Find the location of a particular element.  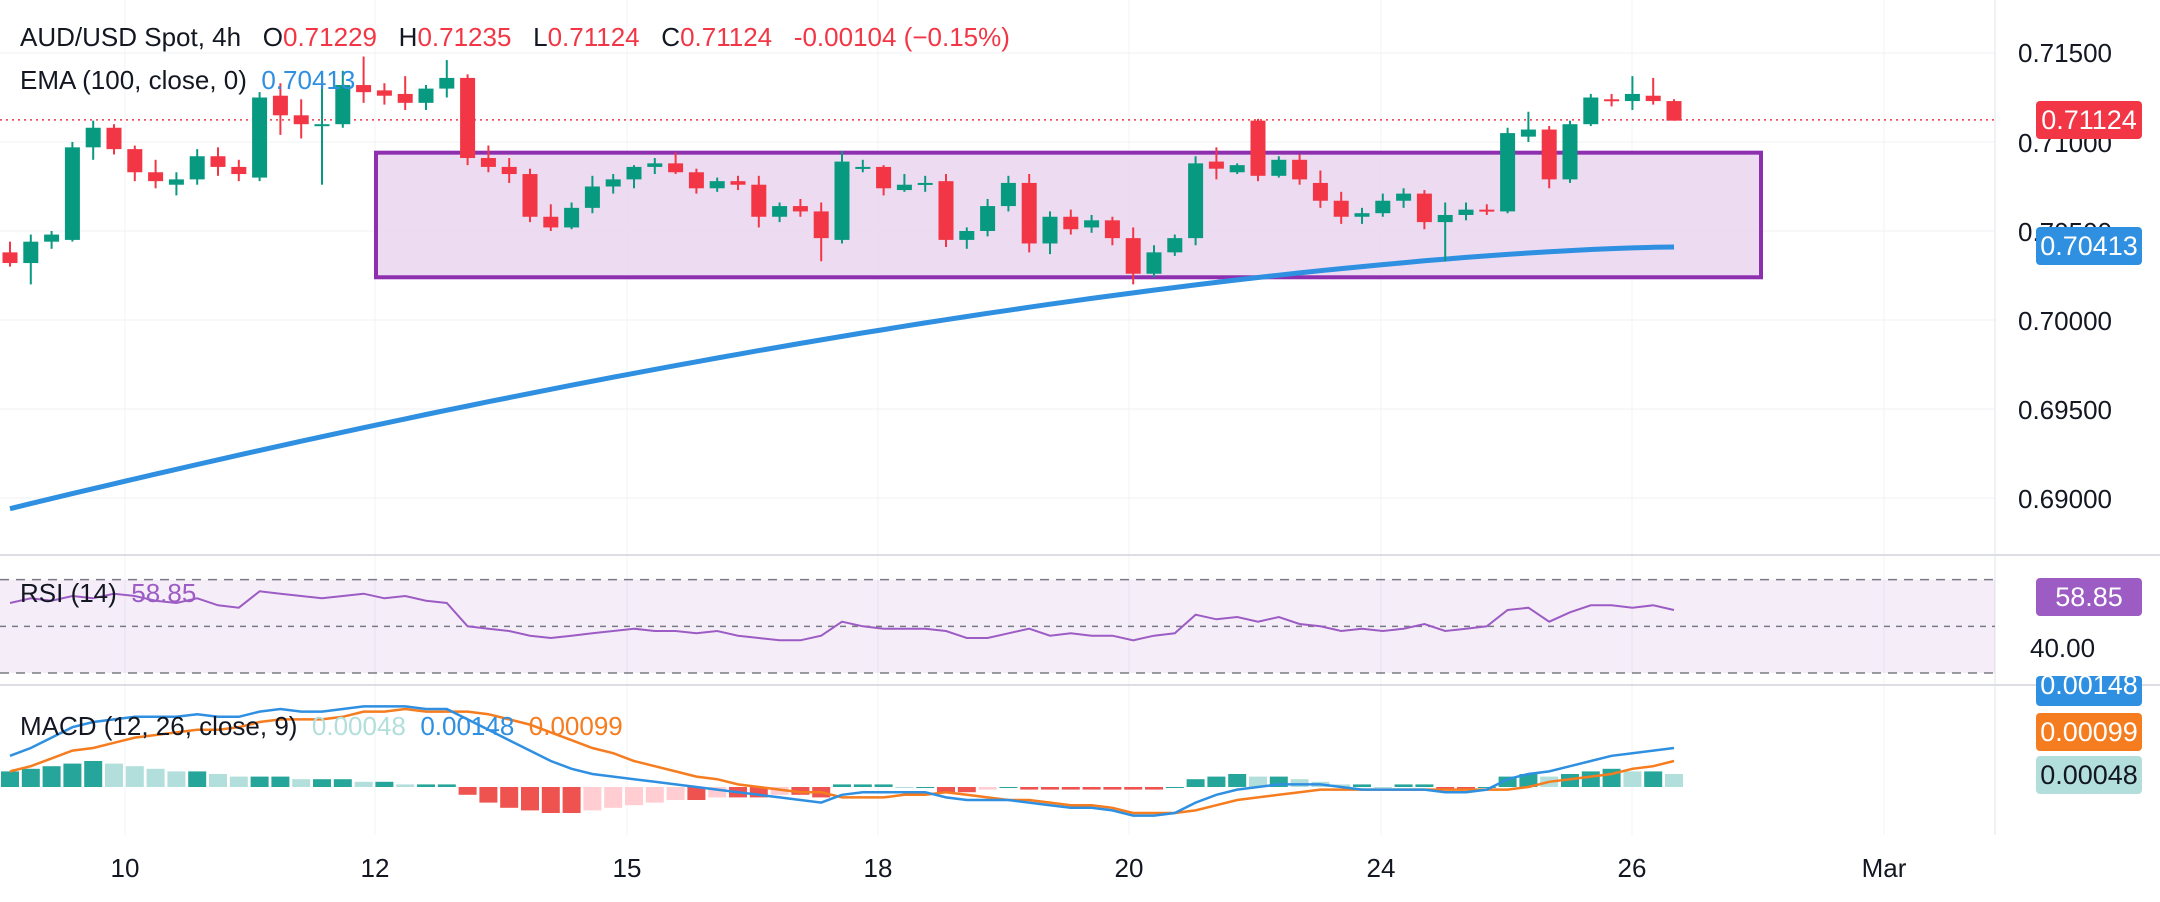

rsi-legend: RSI (14) 58.85 is located at coordinates (108, 593).